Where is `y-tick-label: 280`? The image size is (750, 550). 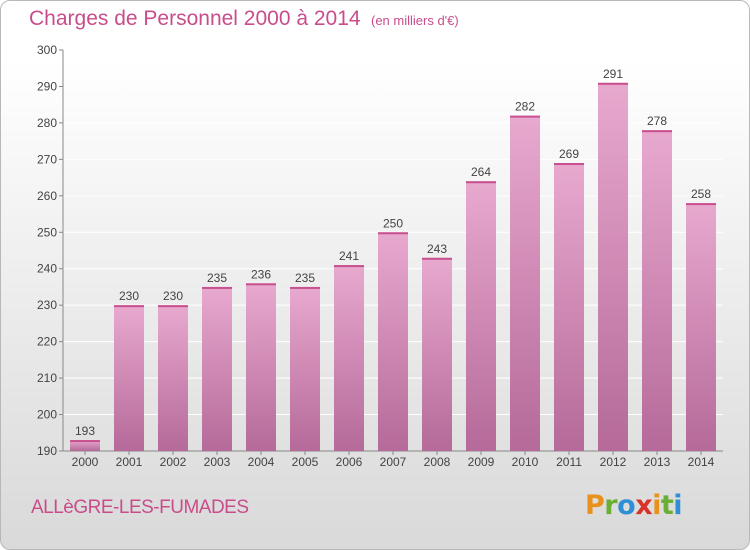 y-tick-label: 280 is located at coordinates (47, 123).